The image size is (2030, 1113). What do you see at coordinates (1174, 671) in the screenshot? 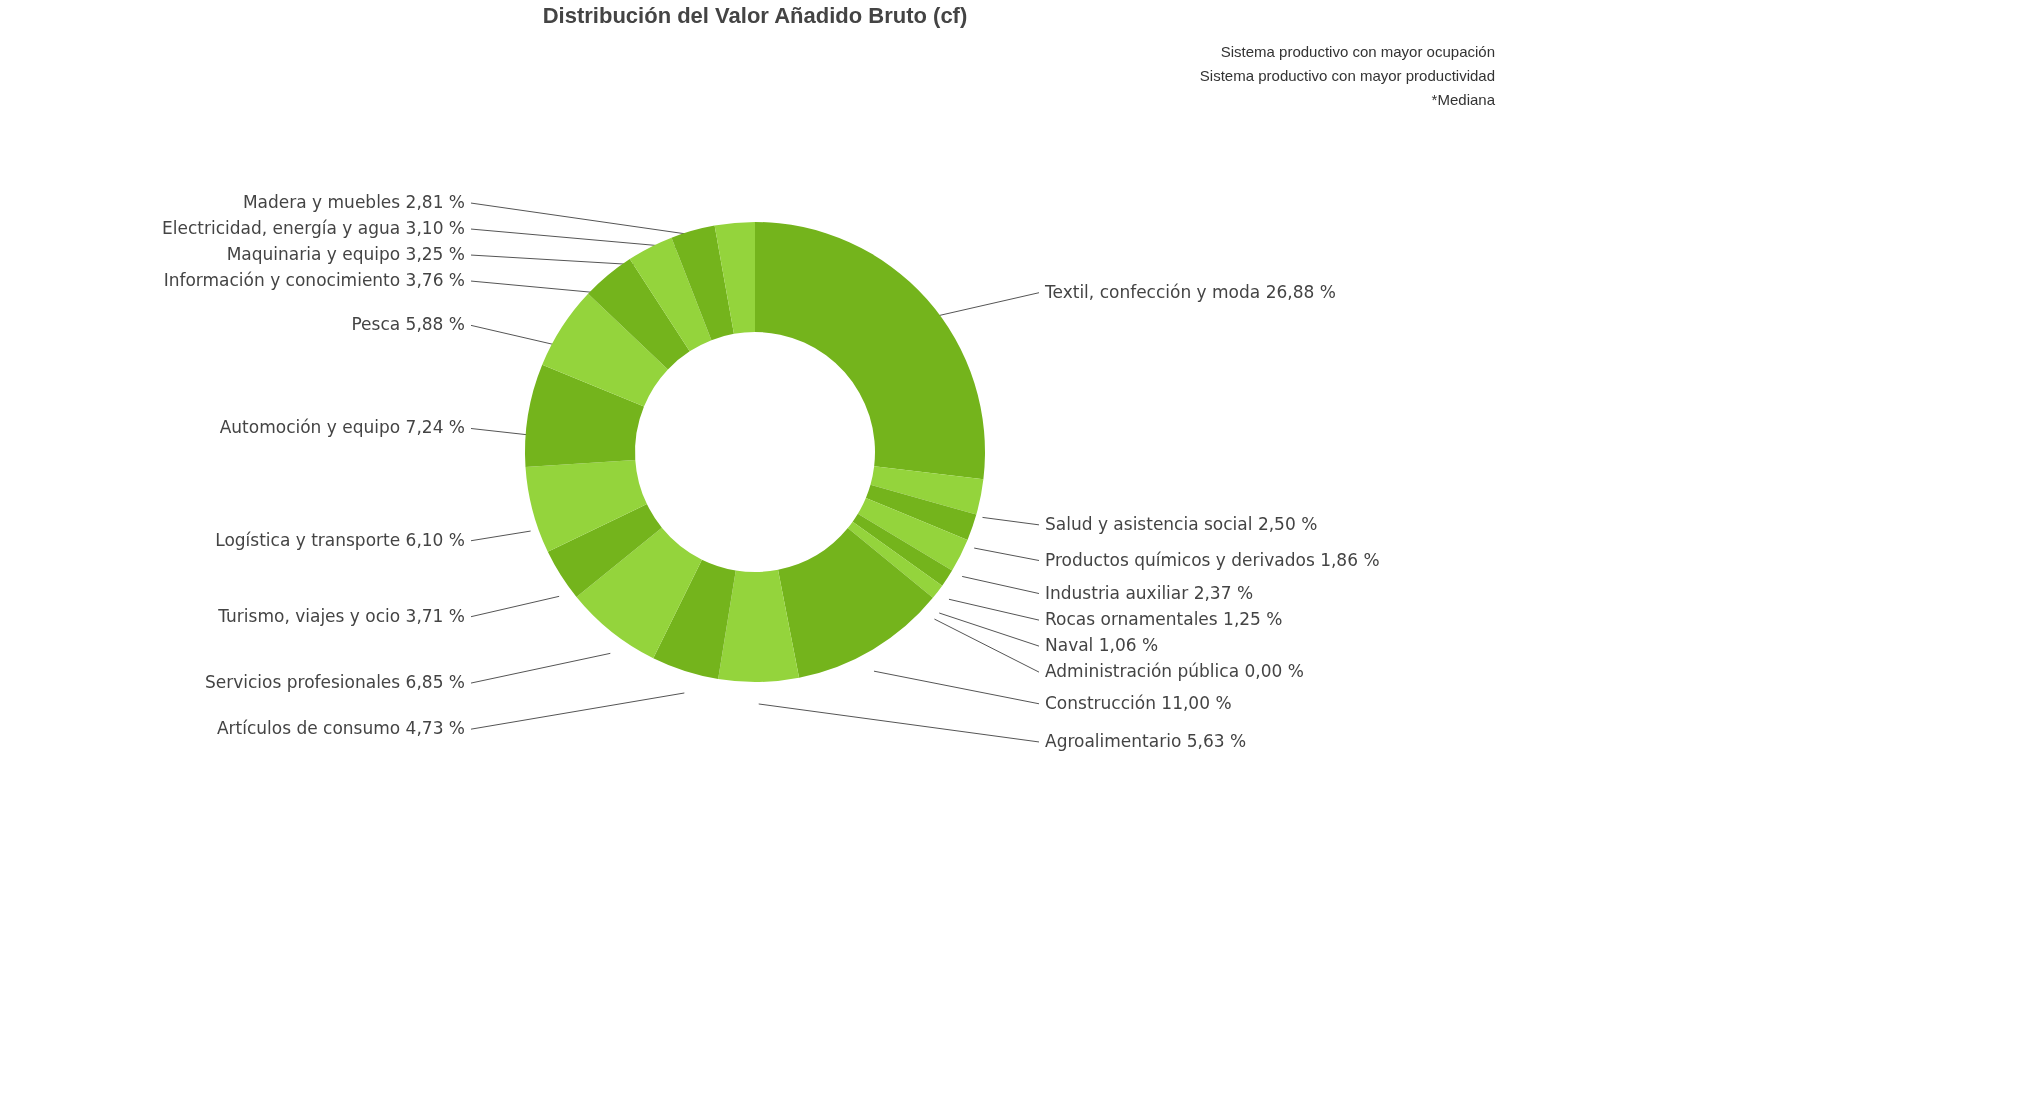
I see `category-label: Administración pública 0,00 %` at bounding box center [1174, 671].